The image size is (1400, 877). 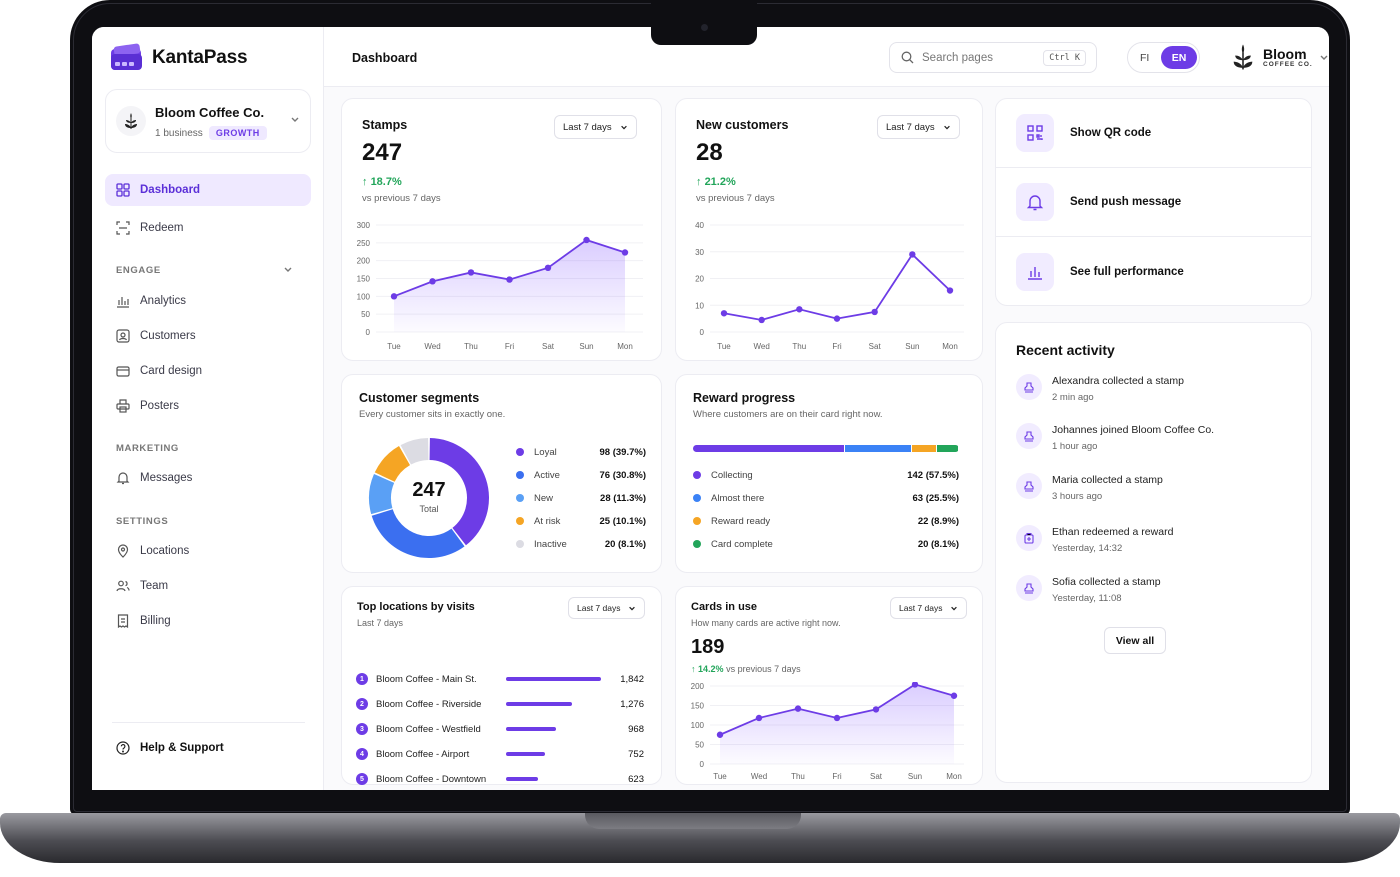 I want to click on location-row: 1 Bloom Coffee - Main St. 1,842, so click(x=500, y=679).